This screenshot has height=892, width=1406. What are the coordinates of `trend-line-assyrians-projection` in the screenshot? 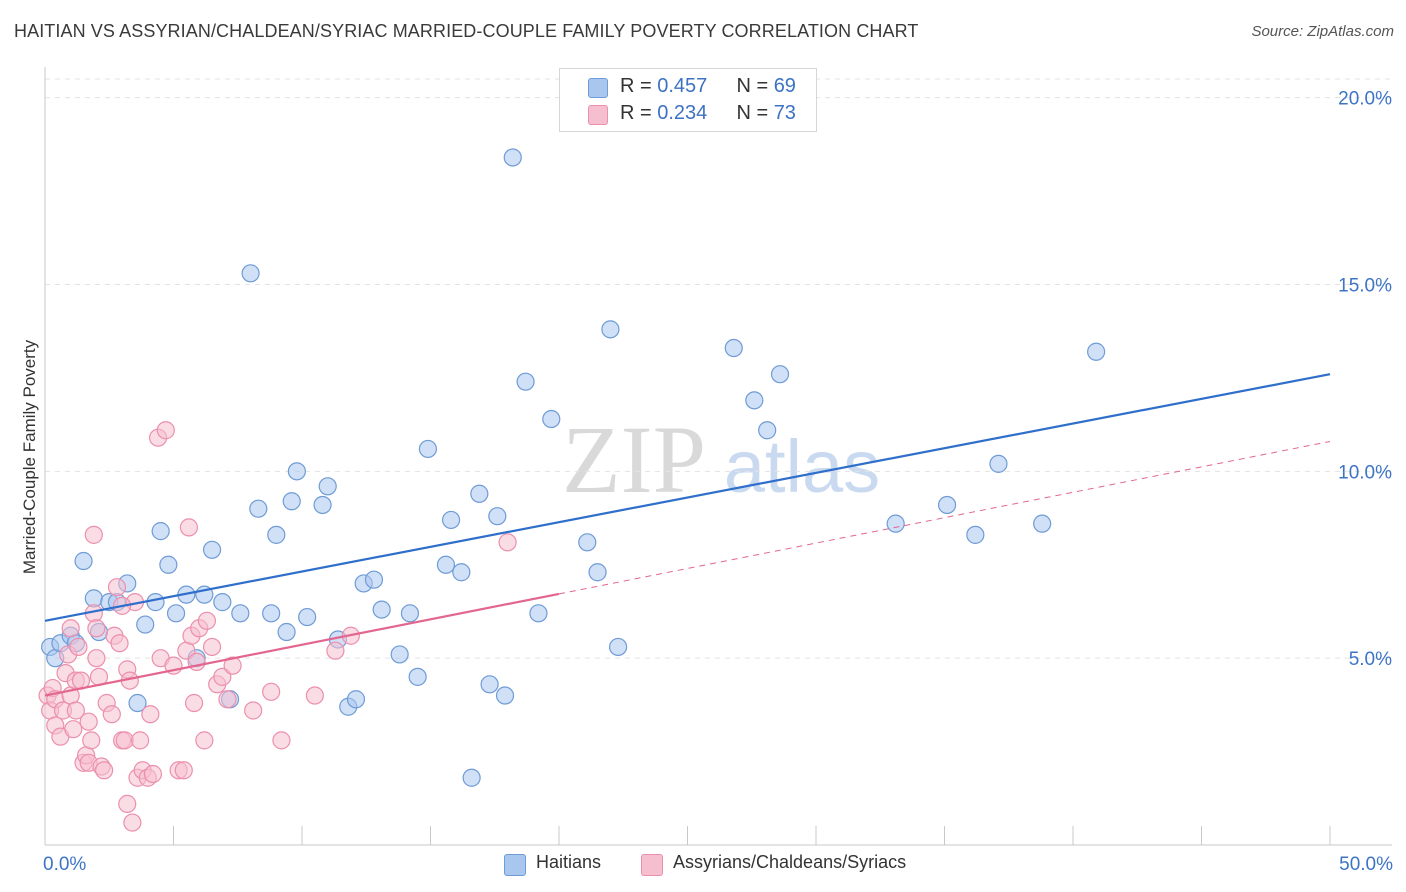 It's located at (944, 517).